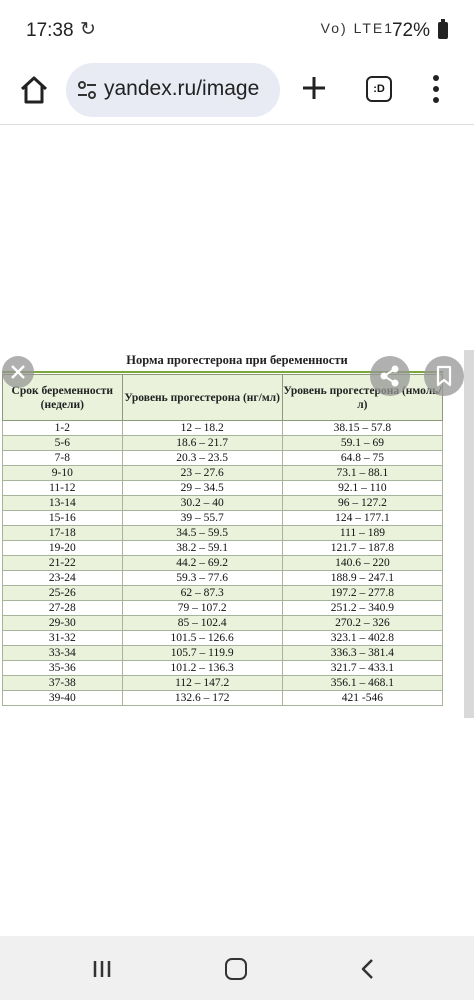 This screenshot has width=474, height=1000. I want to click on header-nmol-l: Уровень прогестерона (нмоль/л), so click(362, 397).